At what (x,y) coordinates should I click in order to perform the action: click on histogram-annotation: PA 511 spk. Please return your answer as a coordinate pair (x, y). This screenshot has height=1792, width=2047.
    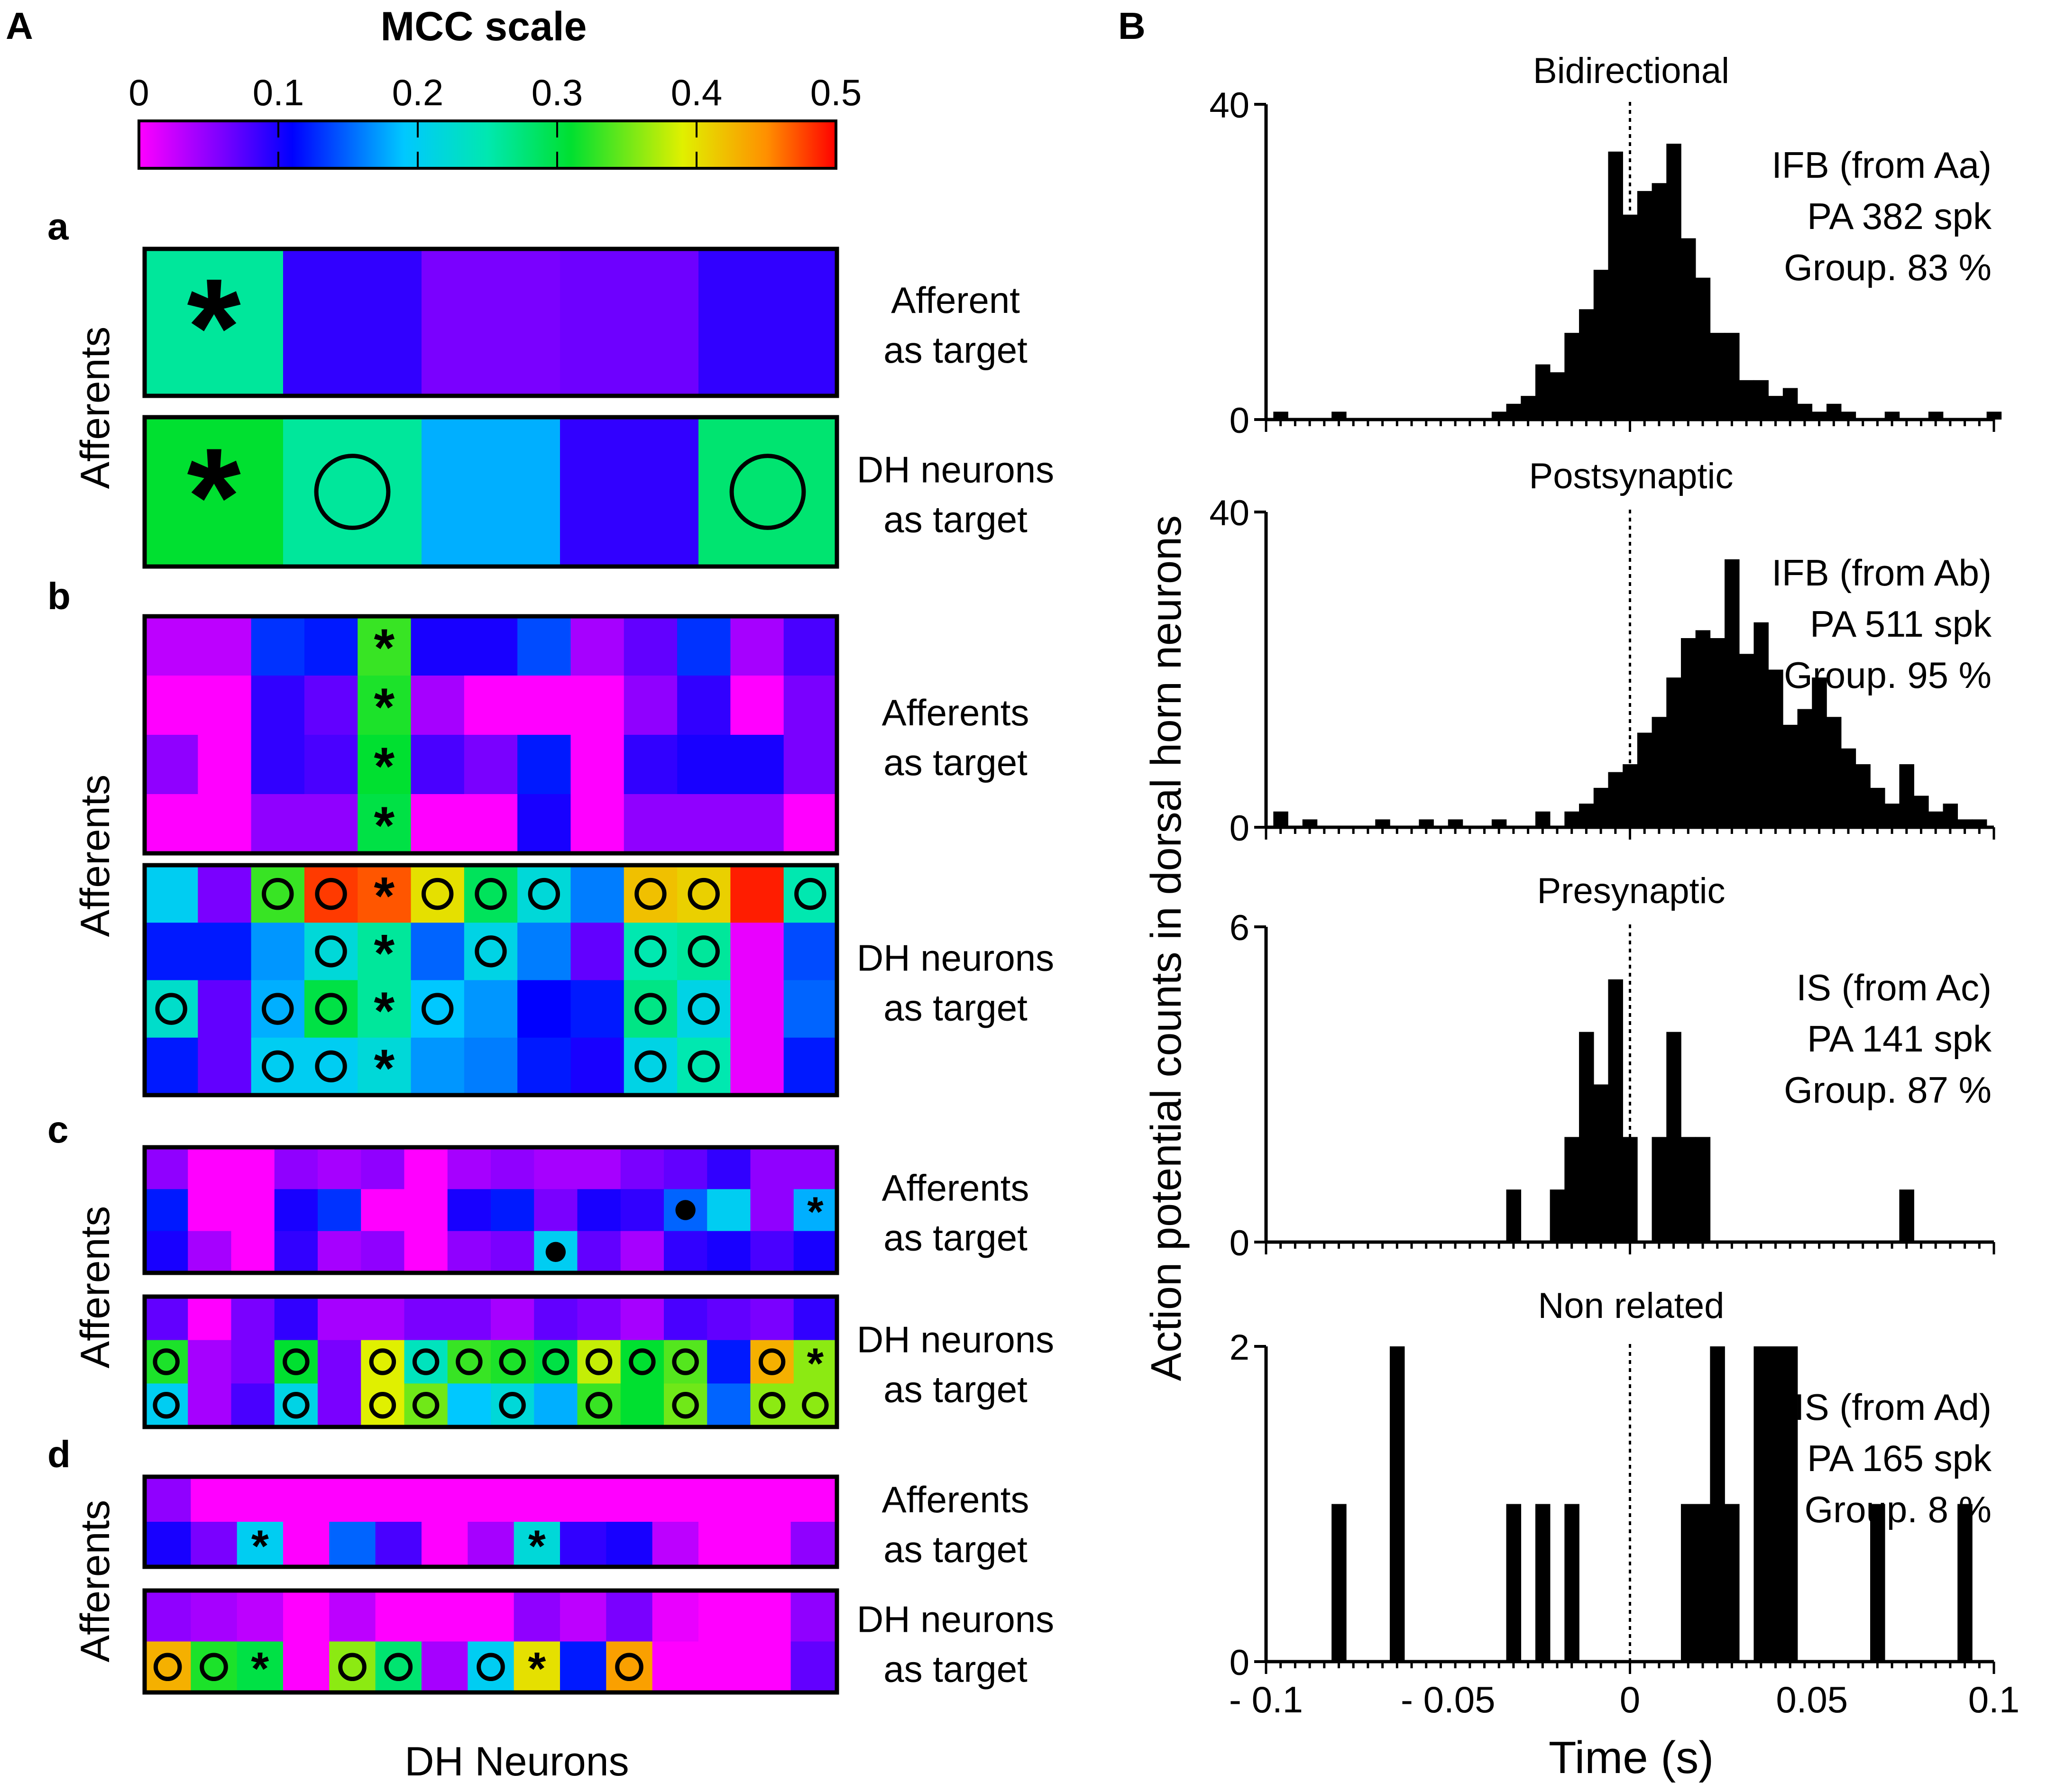
    Looking at the image, I should click on (1901, 624).